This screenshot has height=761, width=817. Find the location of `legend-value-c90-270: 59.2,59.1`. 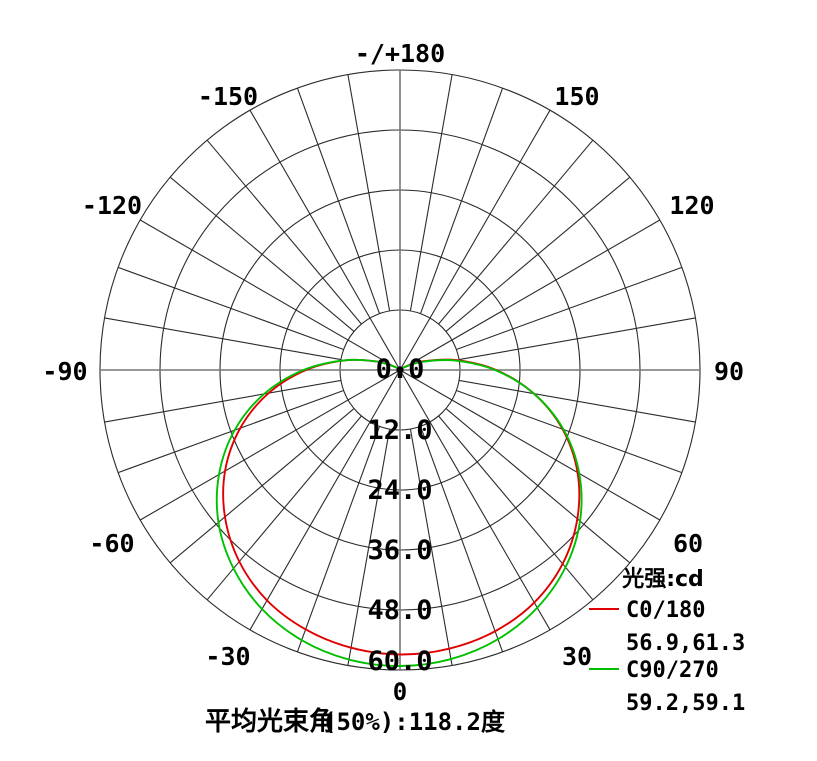

legend-value-c90-270: 59.2,59.1 is located at coordinates (685, 703).